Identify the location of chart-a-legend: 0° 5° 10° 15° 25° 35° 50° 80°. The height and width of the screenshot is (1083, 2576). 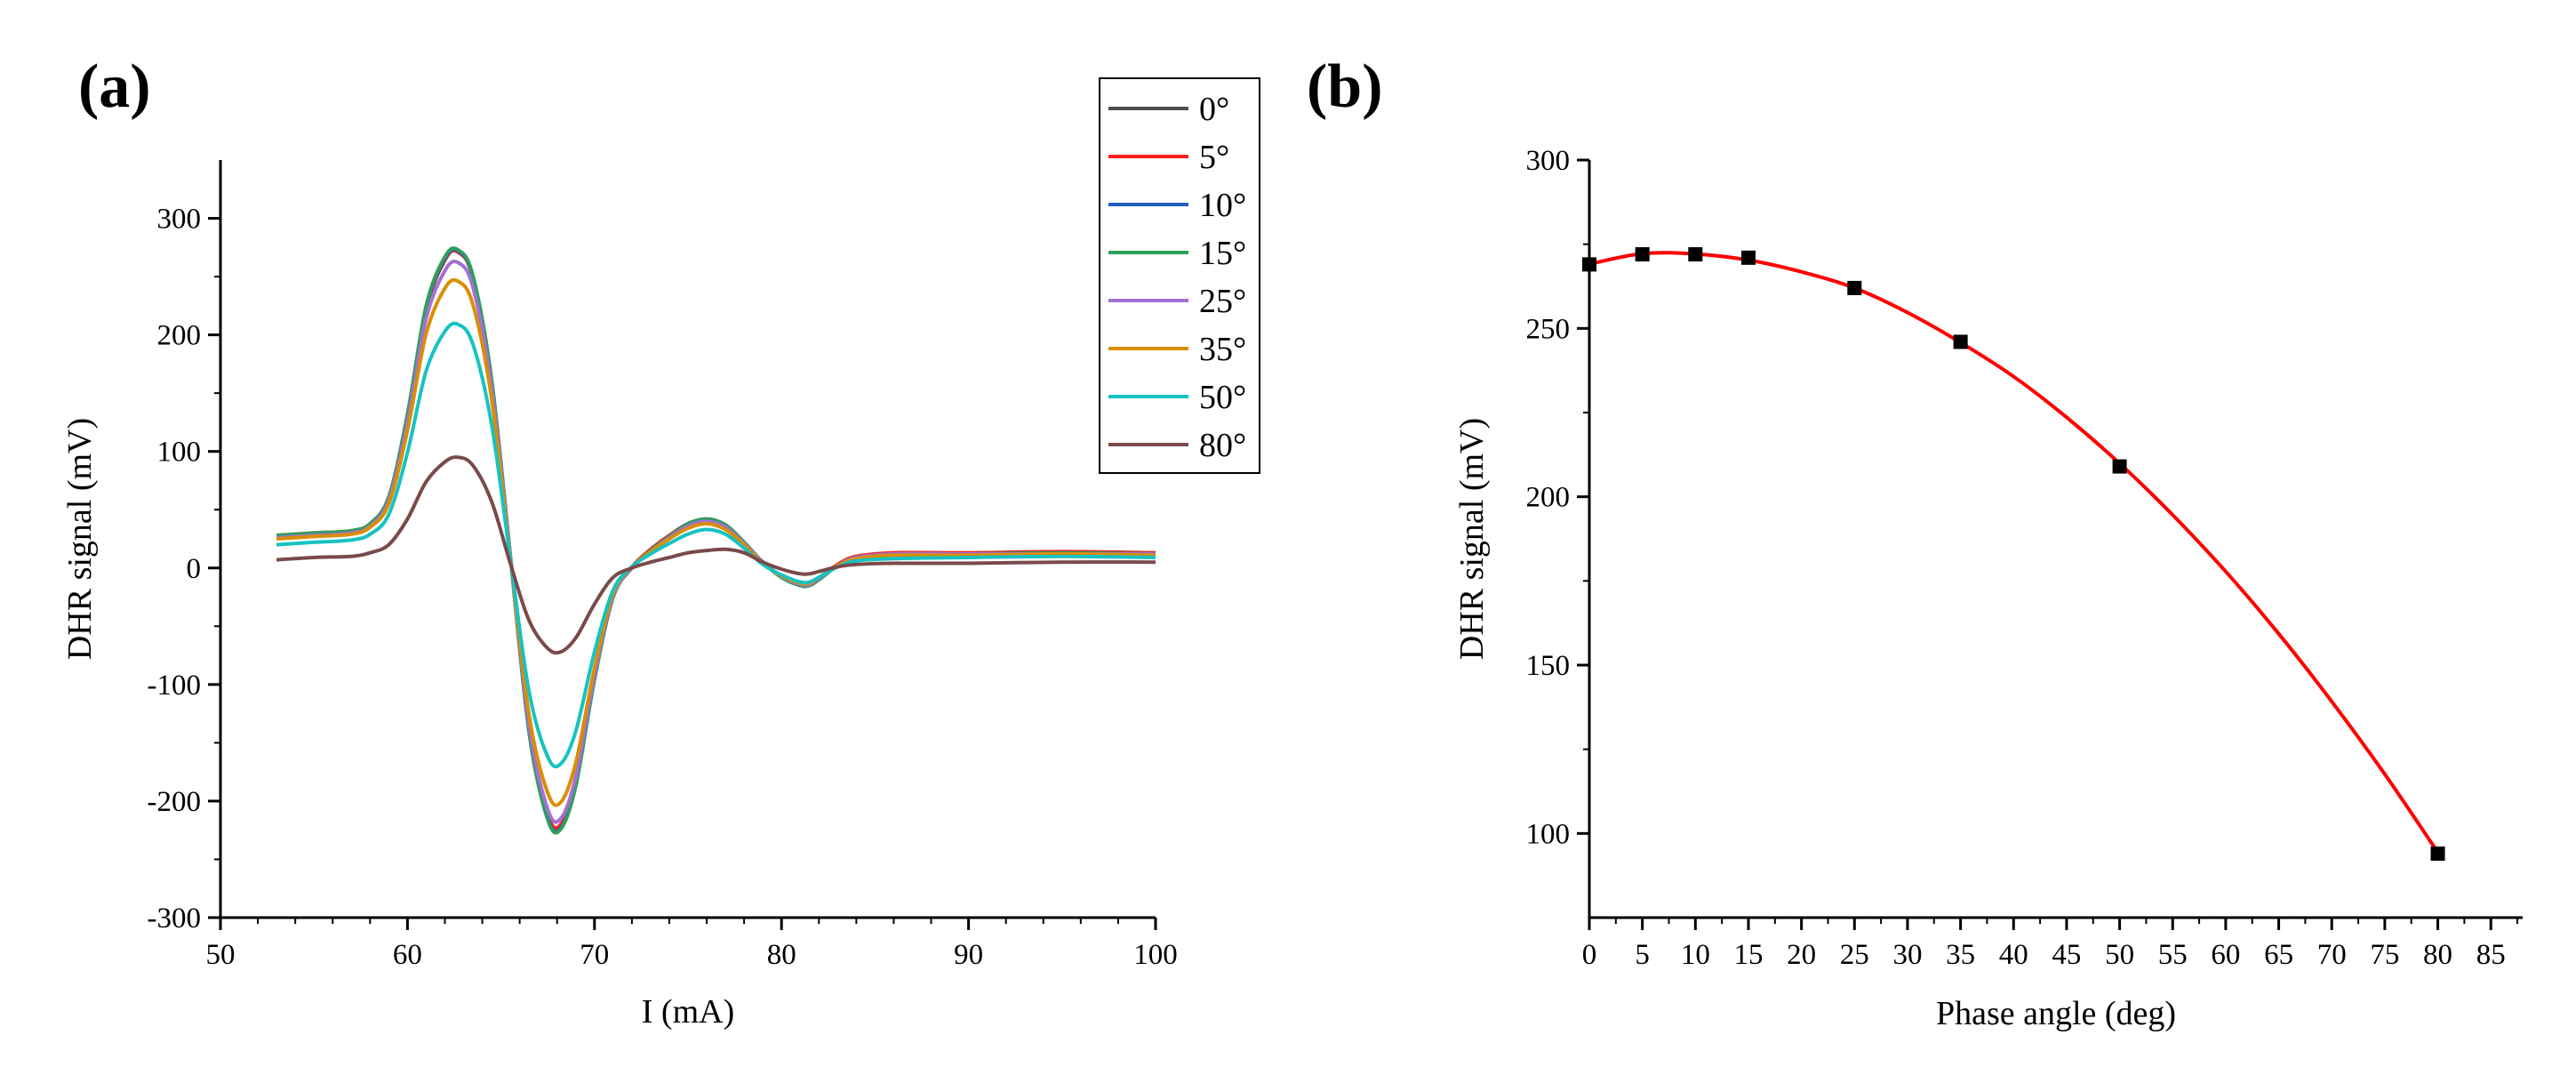
(1179, 275).